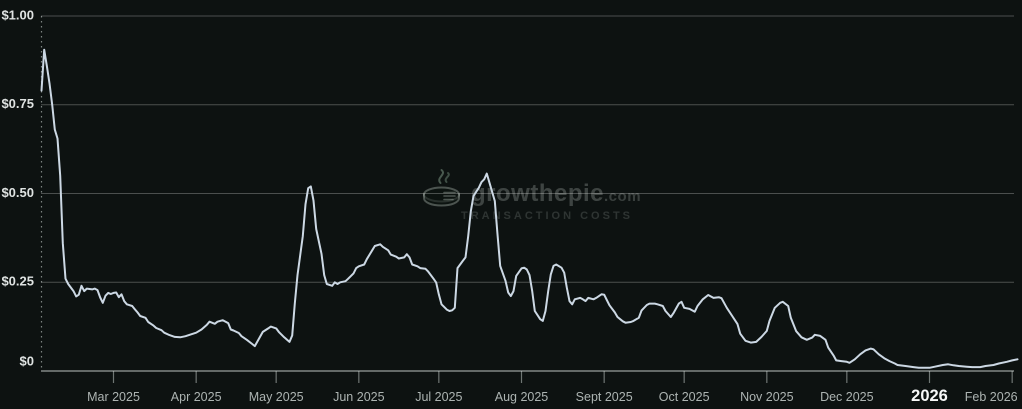 The width and height of the screenshot is (1022, 409). What do you see at coordinates (847, 397) in the screenshot?
I see `x-axis-tick-label: Dec 2025` at bounding box center [847, 397].